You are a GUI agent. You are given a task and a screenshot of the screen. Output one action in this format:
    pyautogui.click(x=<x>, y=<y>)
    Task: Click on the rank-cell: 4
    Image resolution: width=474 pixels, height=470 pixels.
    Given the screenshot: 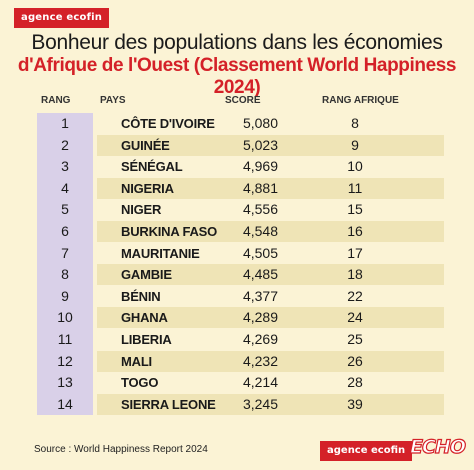 What is the action you would take?
    pyautogui.click(x=65, y=188)
    